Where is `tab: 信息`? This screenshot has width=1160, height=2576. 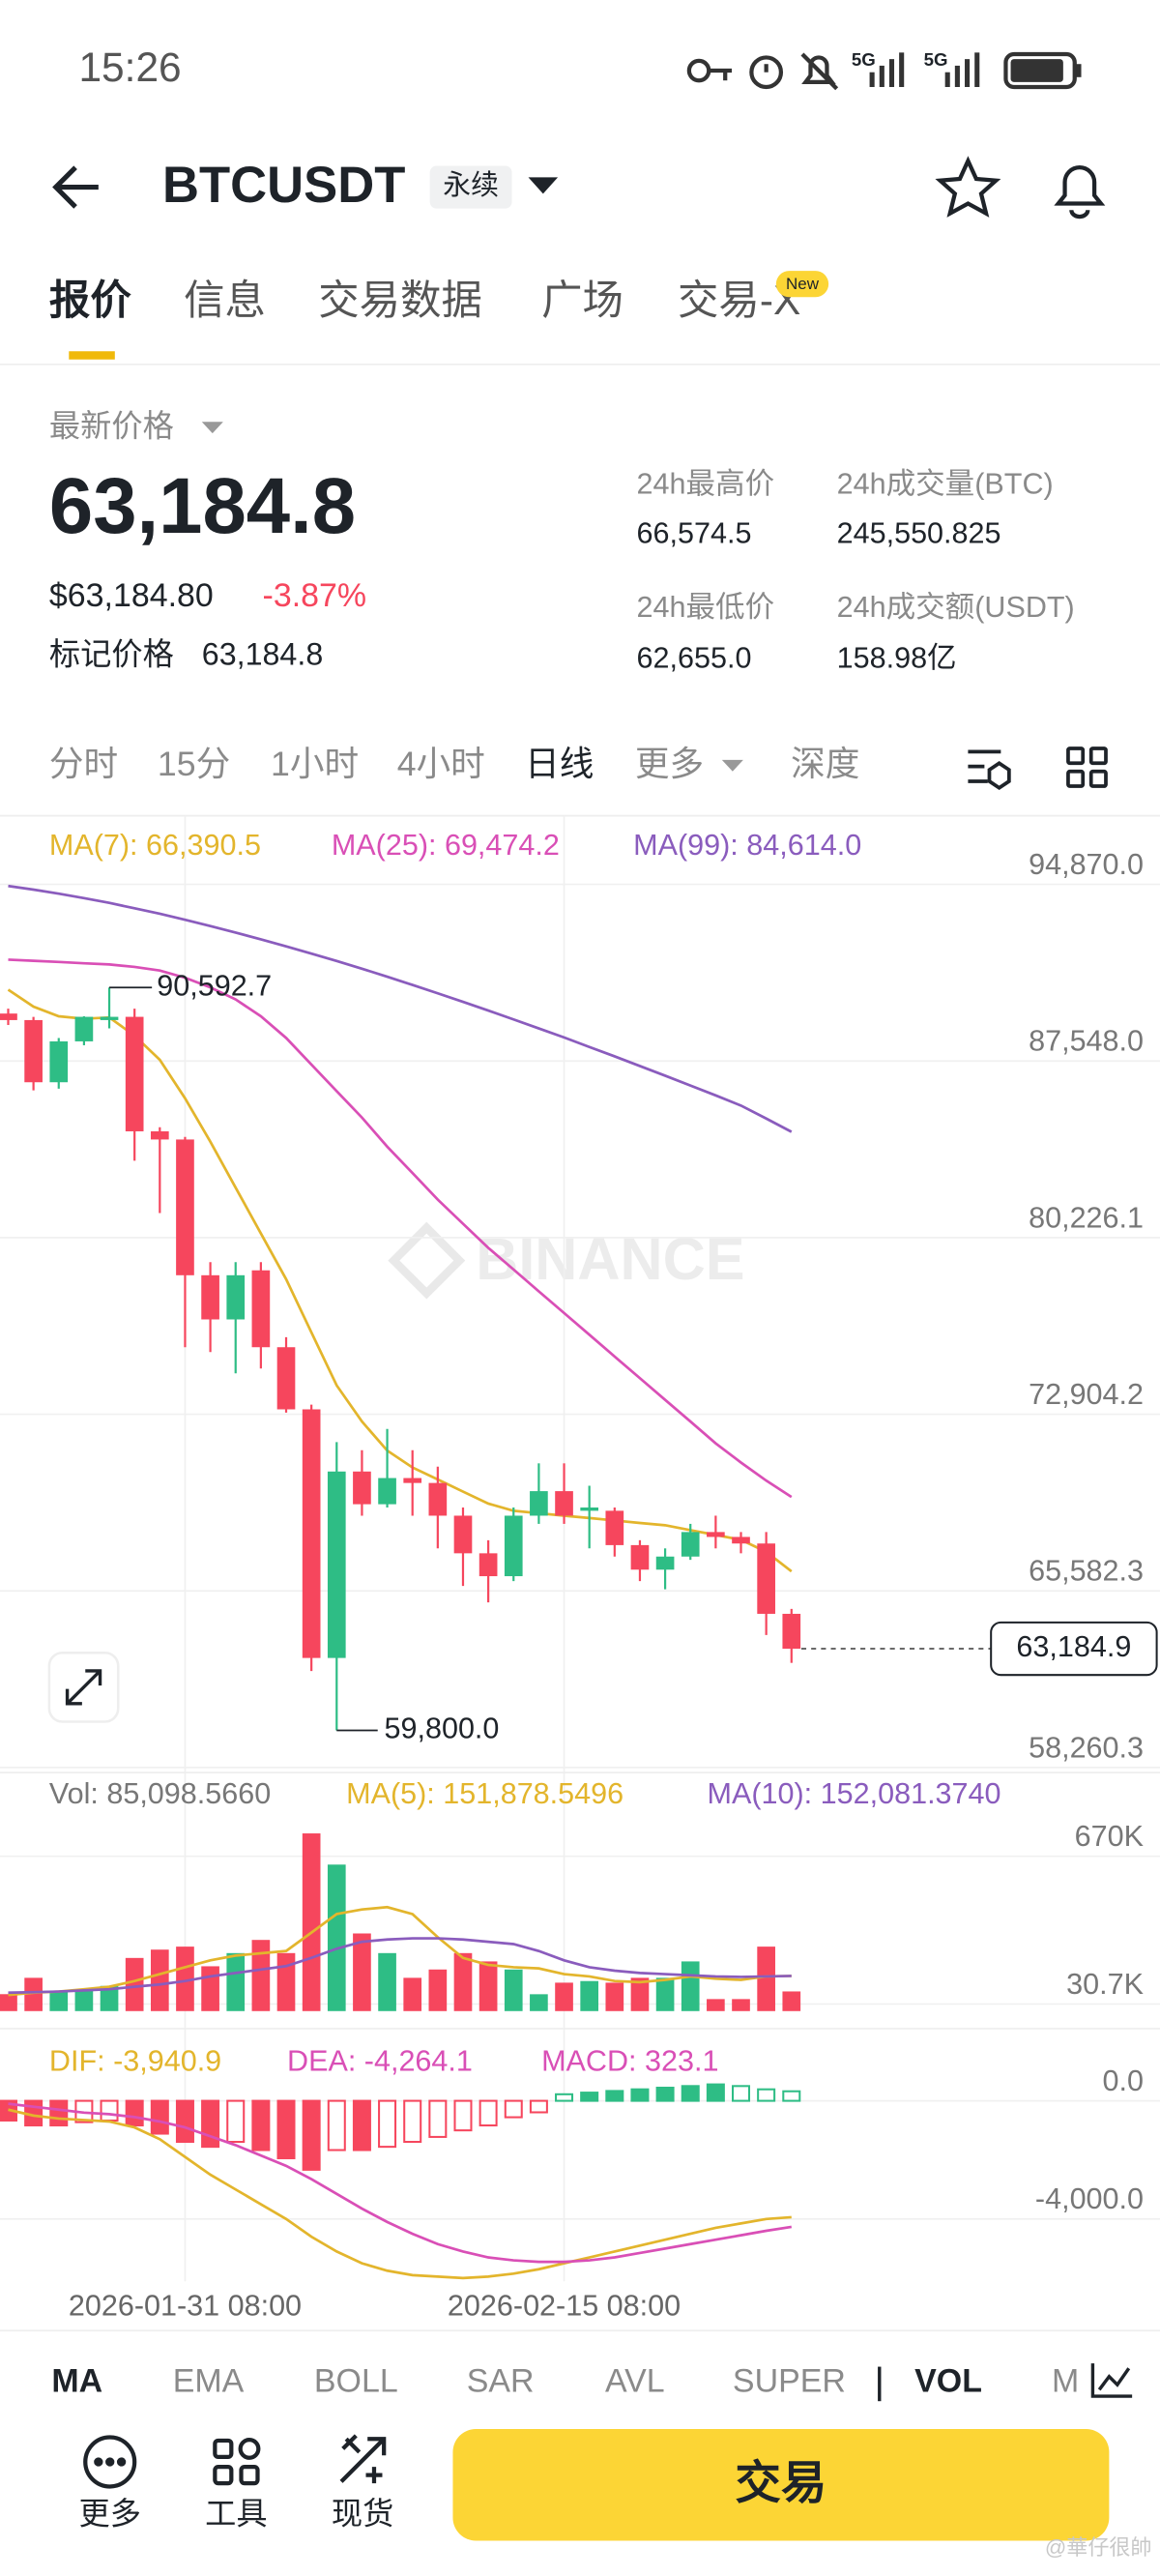
tab: 信息 is located at coordinates (225, 300).